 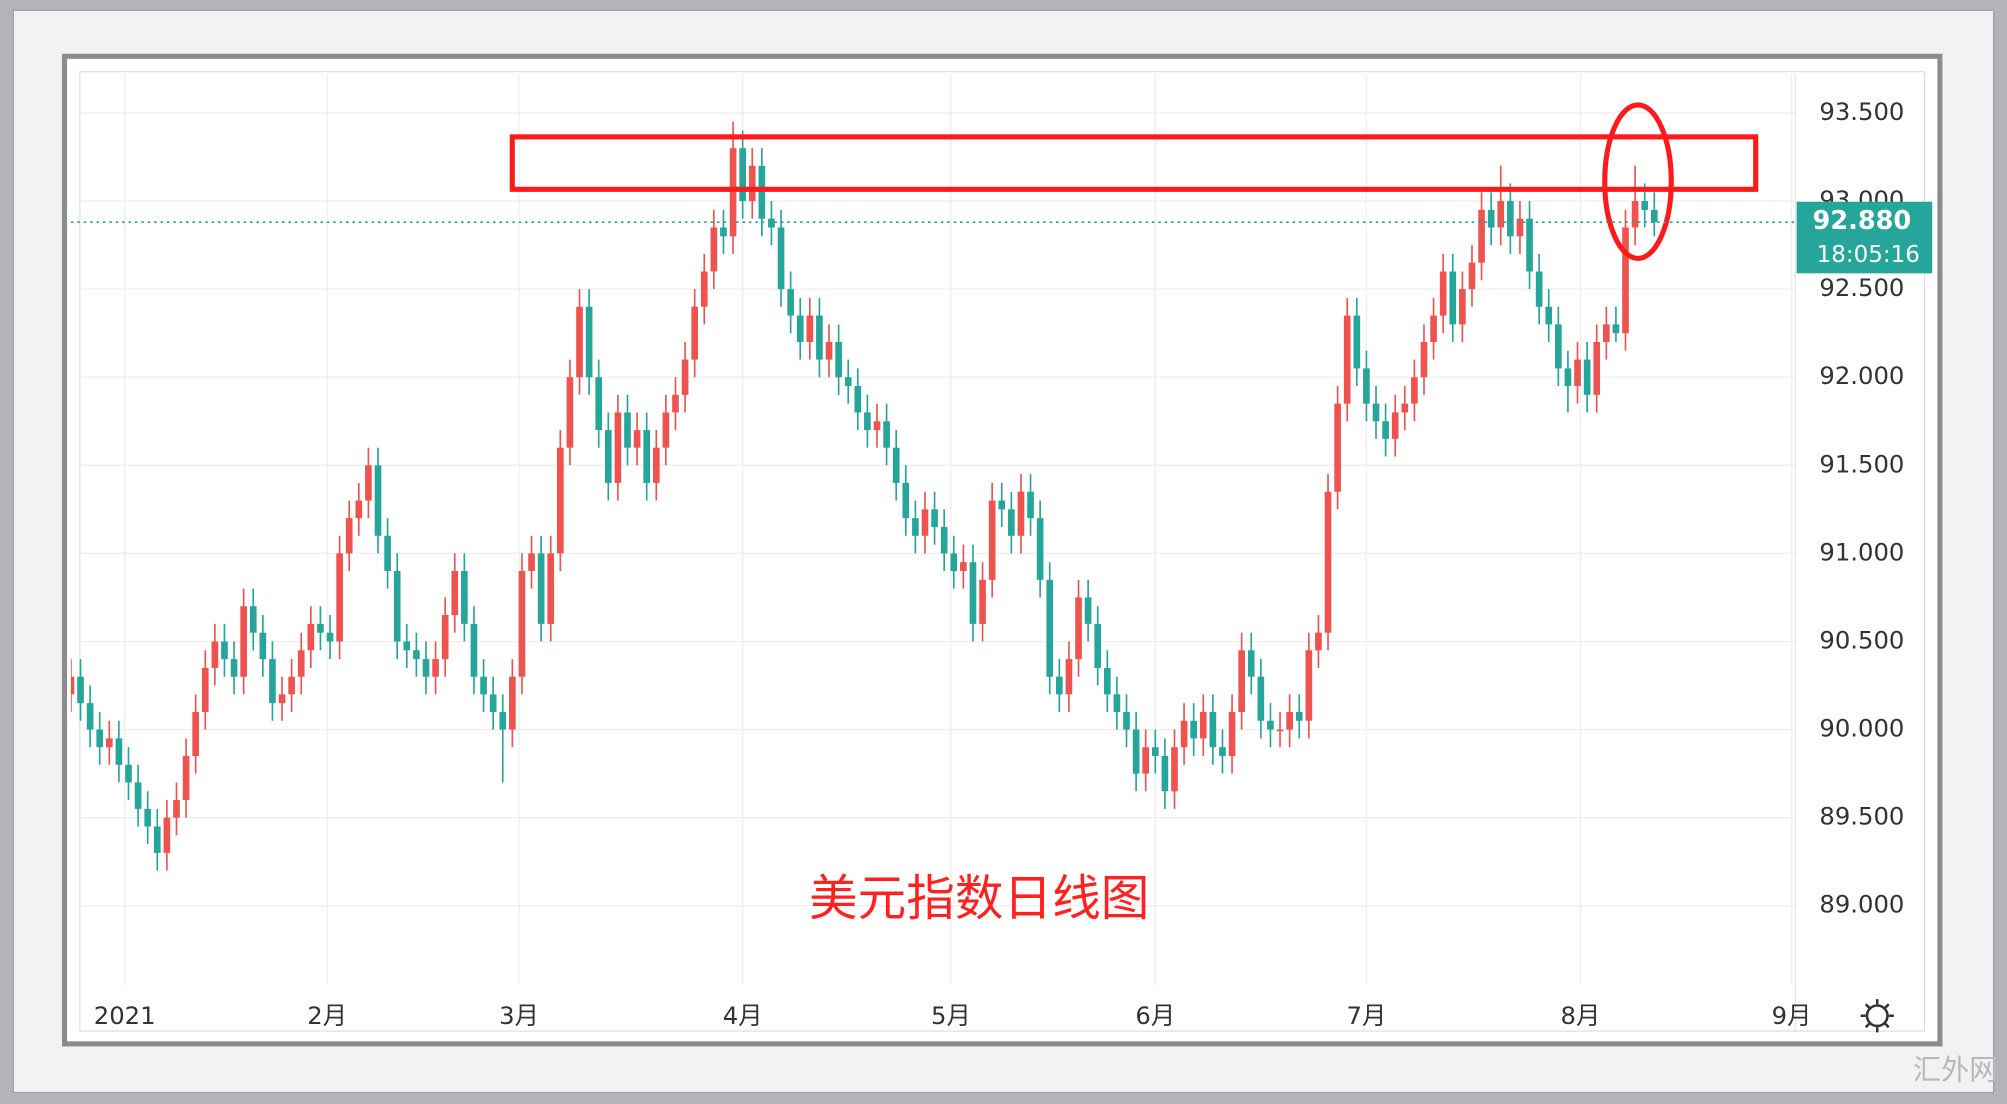 I want to click on countdown: 18:05:16, so click(x=1868, y=255).